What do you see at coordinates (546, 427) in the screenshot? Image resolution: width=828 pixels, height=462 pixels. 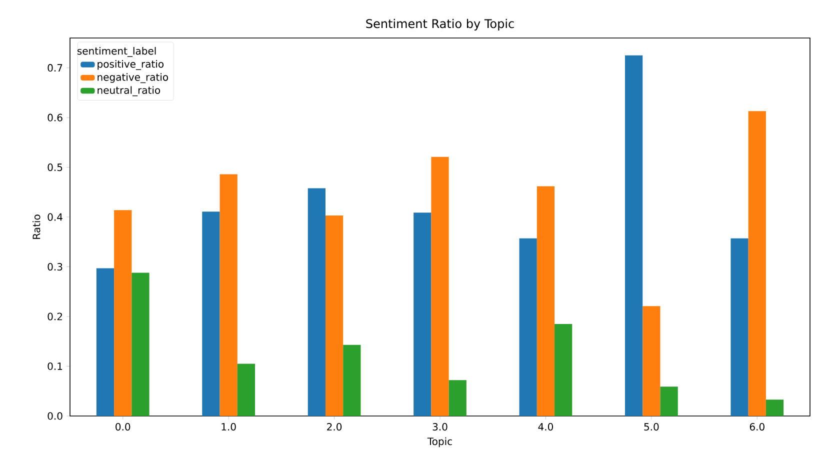 I see `x-tick-label: 4.0` at bounding box center [546, 427].